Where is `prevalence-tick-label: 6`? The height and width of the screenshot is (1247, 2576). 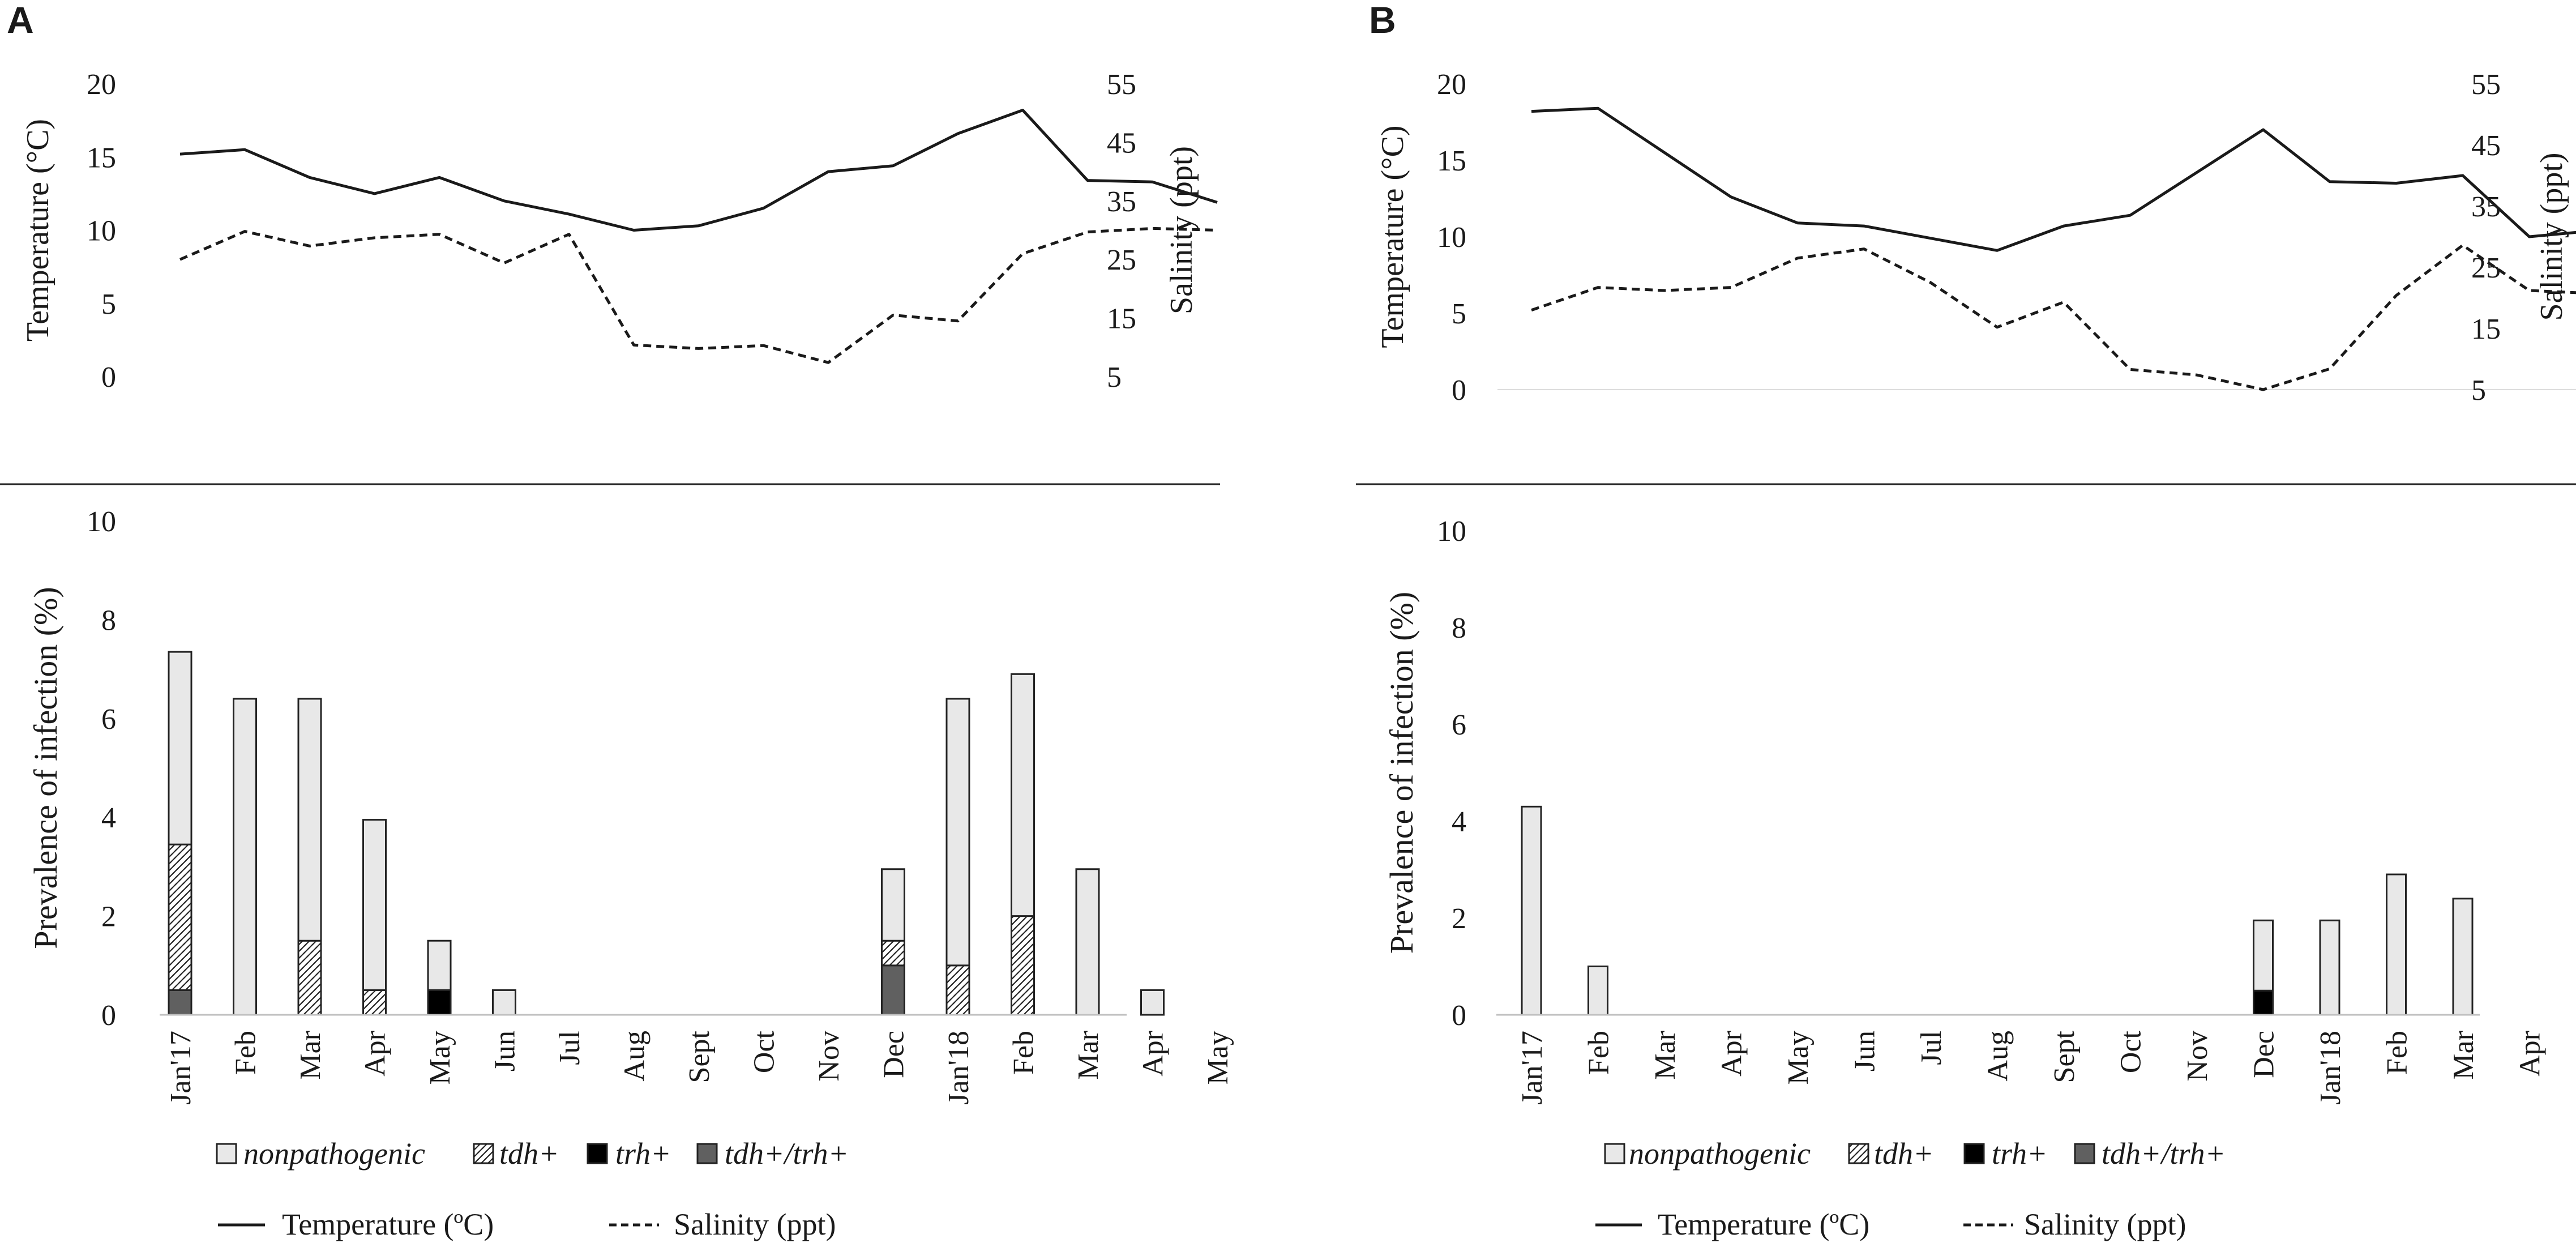
prevalence-tick-label: 6 is located at coordinates (1459, 725).